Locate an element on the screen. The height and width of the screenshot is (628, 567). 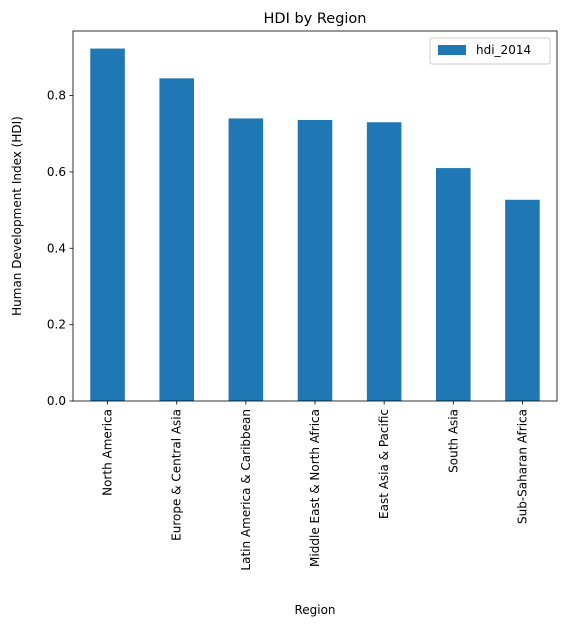
x-tick-label: Sub-Saharan Africa is located at coordinates (522, 466).